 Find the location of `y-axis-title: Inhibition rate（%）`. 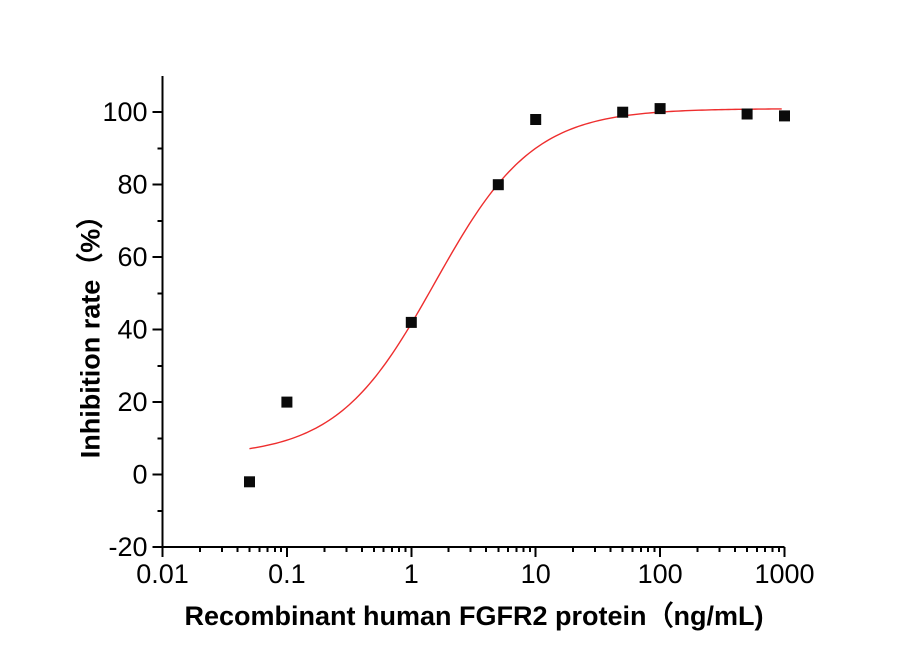

y-axis-title: Inhibition rate（%） is located at coordinates (90, 330).